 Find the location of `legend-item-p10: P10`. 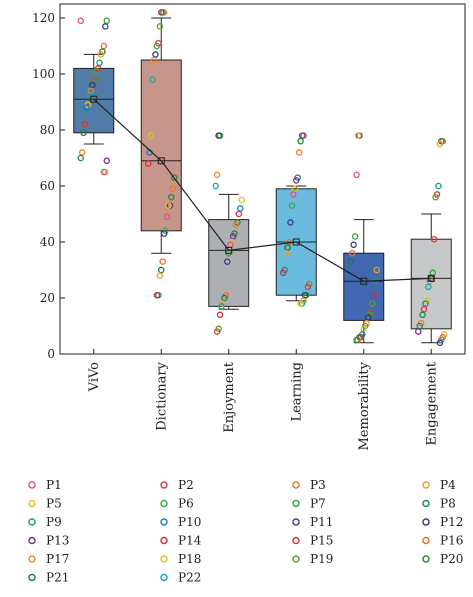

legend-item-p10: P10 is located at coordinates (180, 522).